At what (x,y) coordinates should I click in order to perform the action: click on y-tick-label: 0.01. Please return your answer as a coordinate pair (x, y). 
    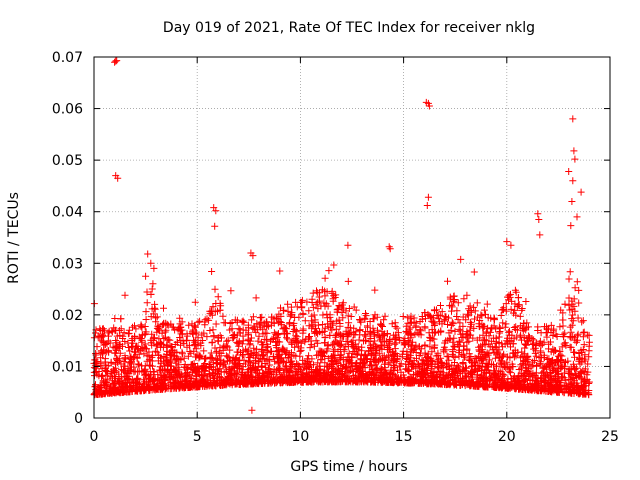
    Looking at the image, I should click on (67, 367).